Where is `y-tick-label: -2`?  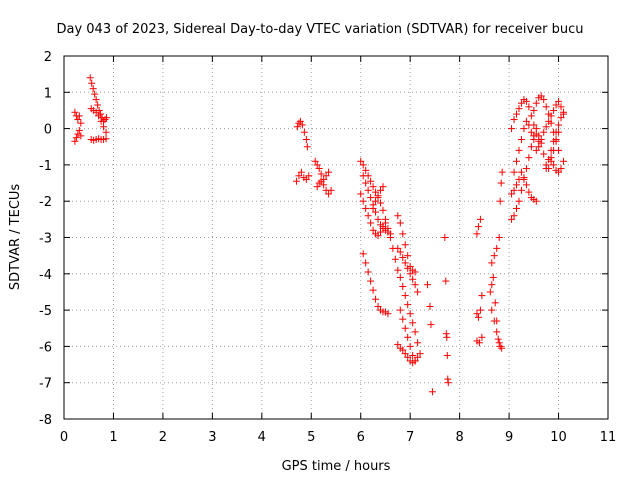
y-tick-label: -2 is located at coordinates (45, 202).